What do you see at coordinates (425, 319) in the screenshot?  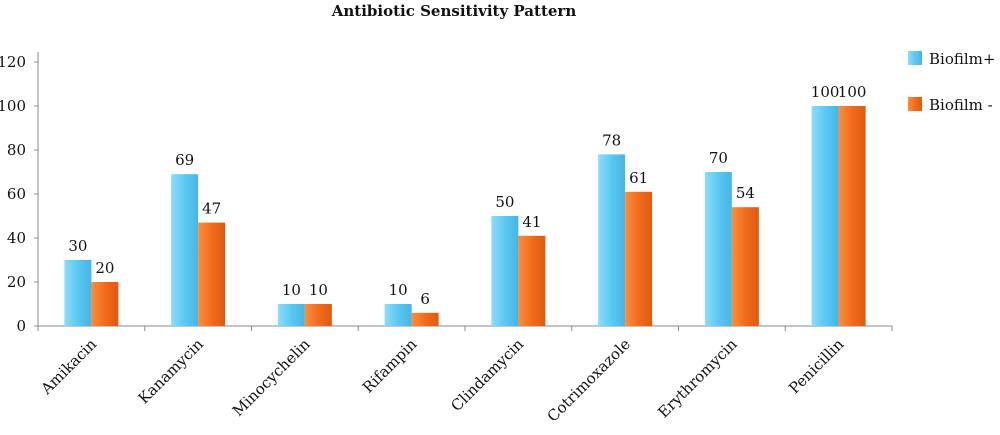 I see `bar-biofilm-minus-rifampin` at bounding box center [425, 319].